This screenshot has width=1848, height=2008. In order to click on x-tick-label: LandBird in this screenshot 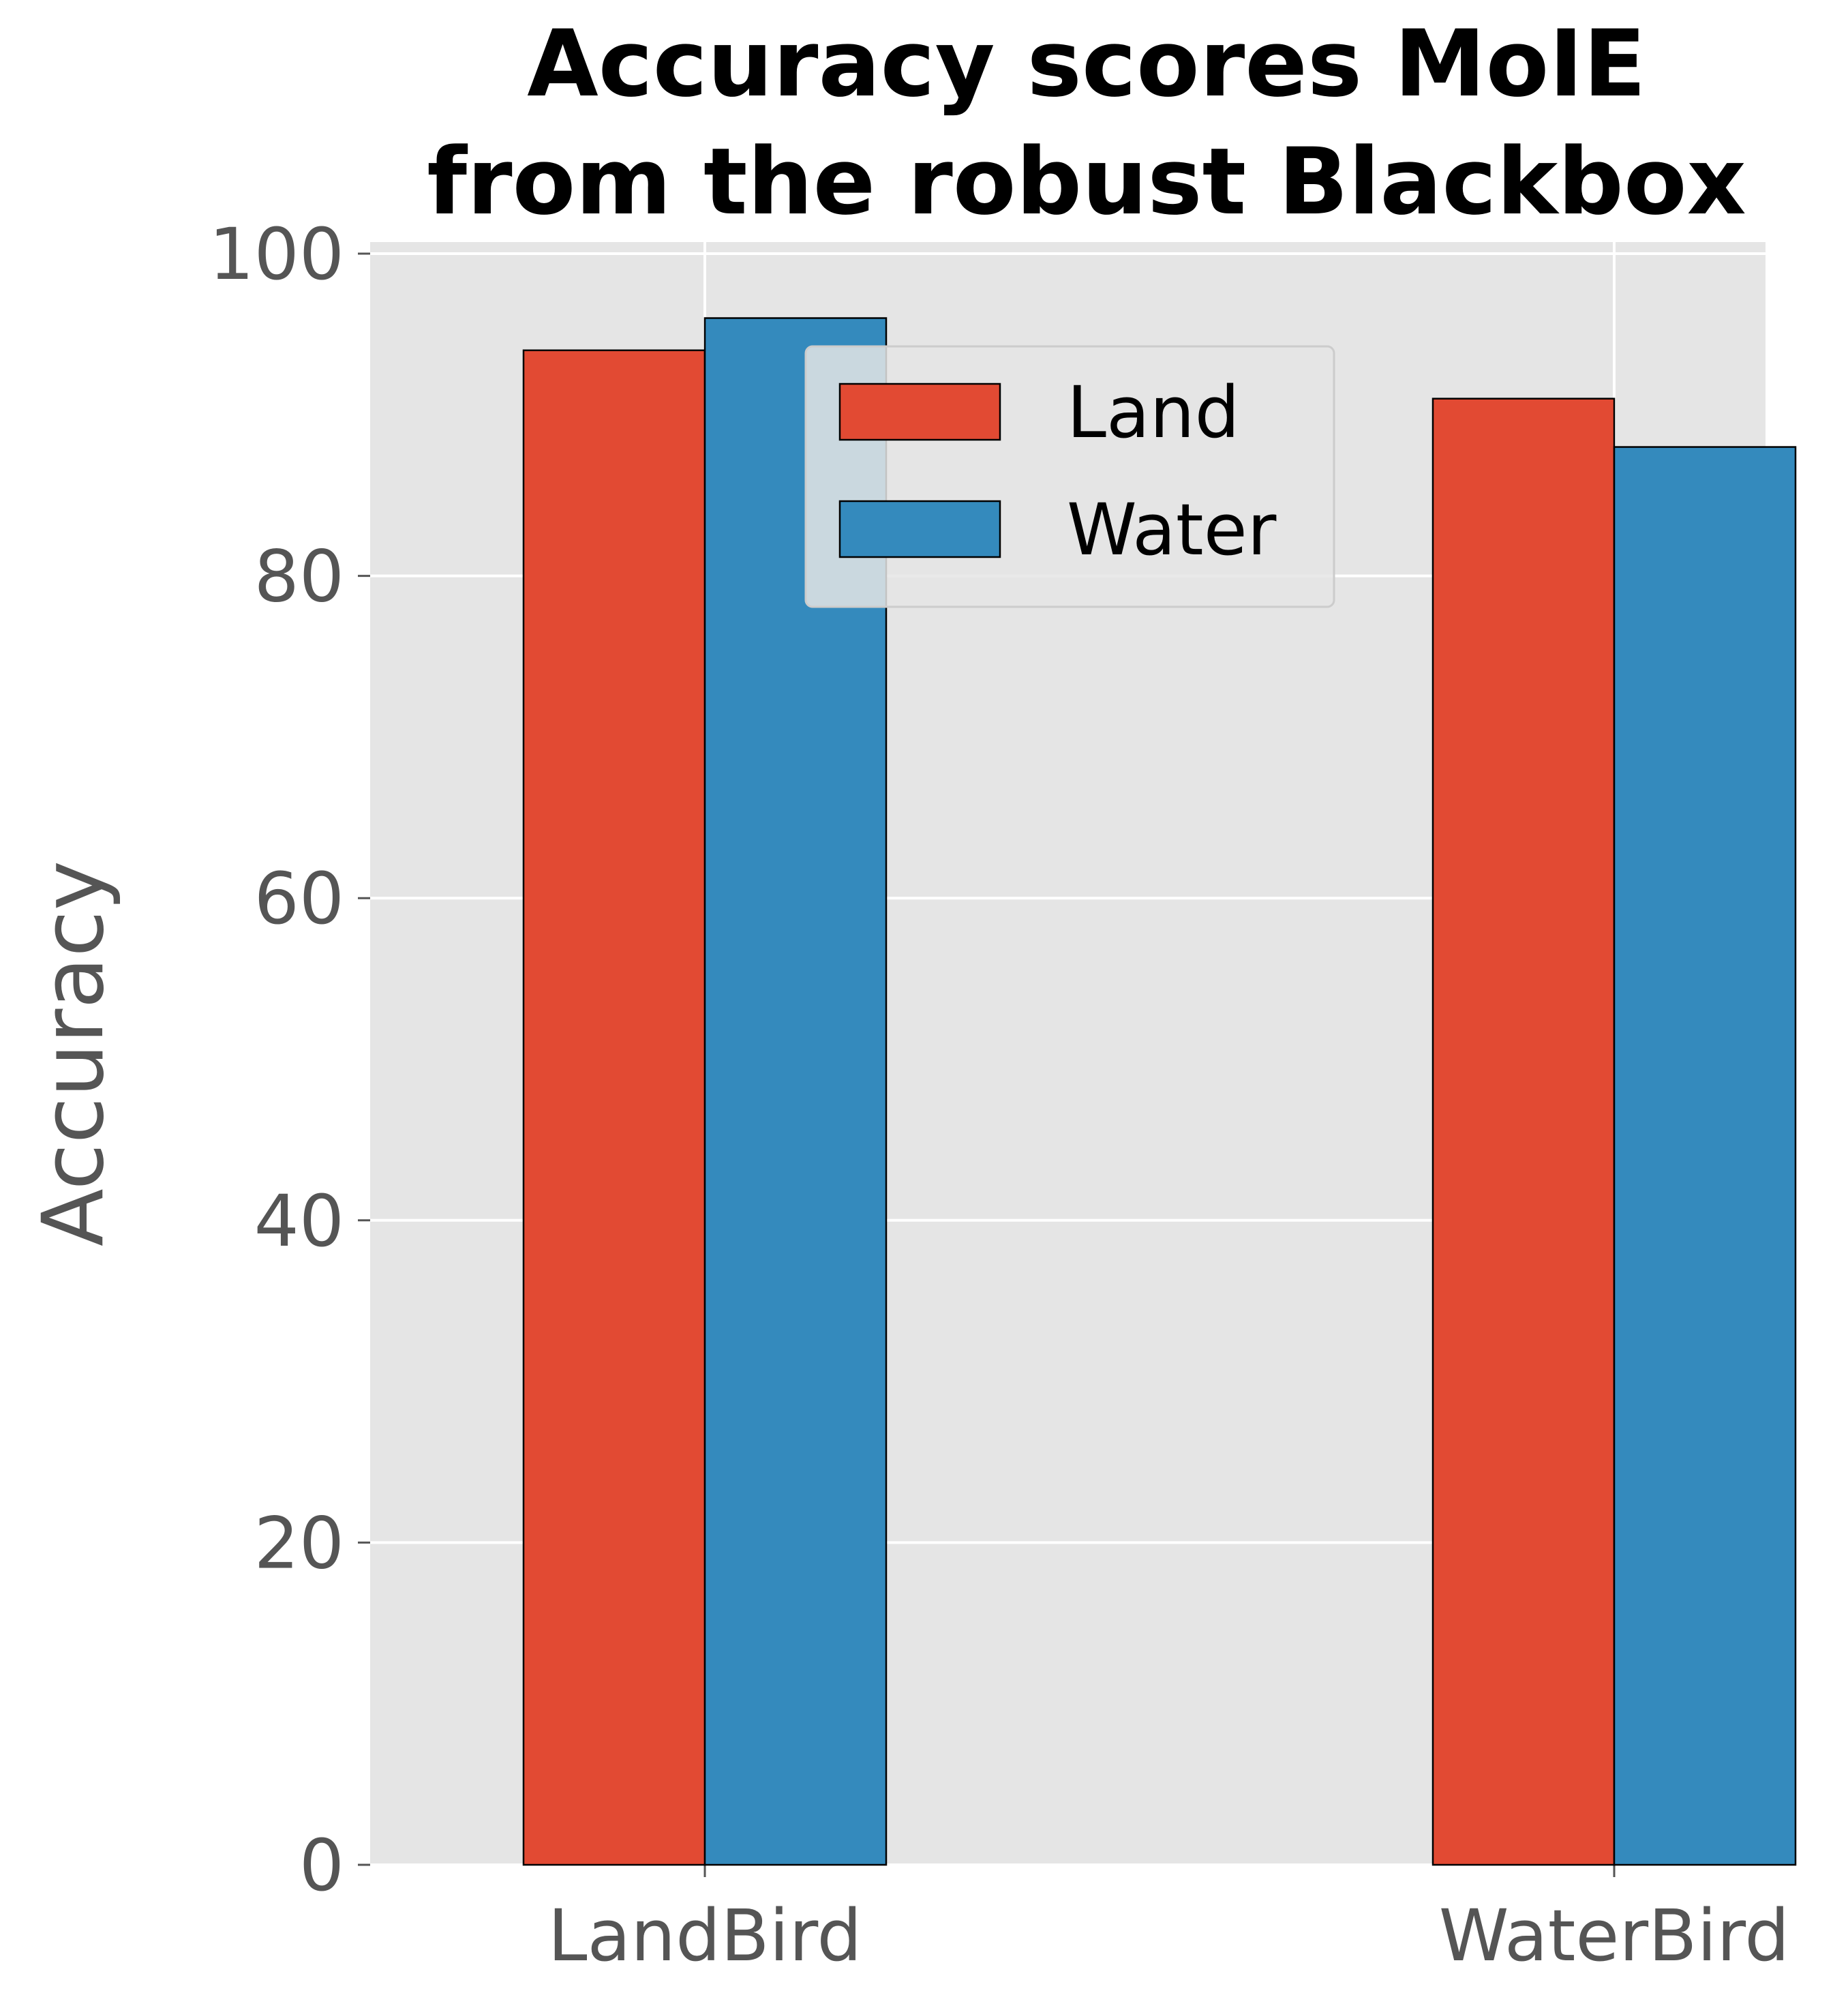, I will do `click(705, 1935)`.